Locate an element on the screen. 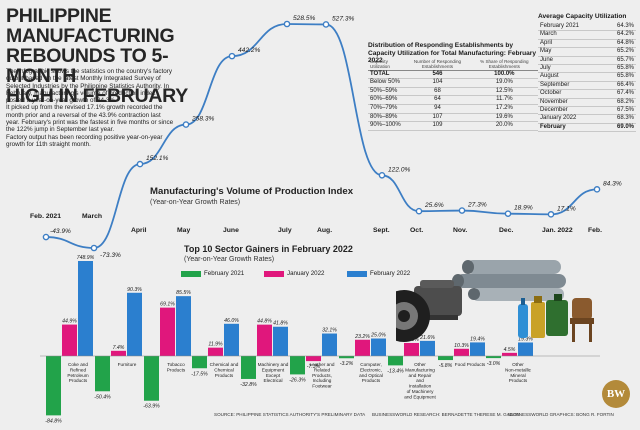  bar-value-label: -50.4% is located at coordinates (102, 397).